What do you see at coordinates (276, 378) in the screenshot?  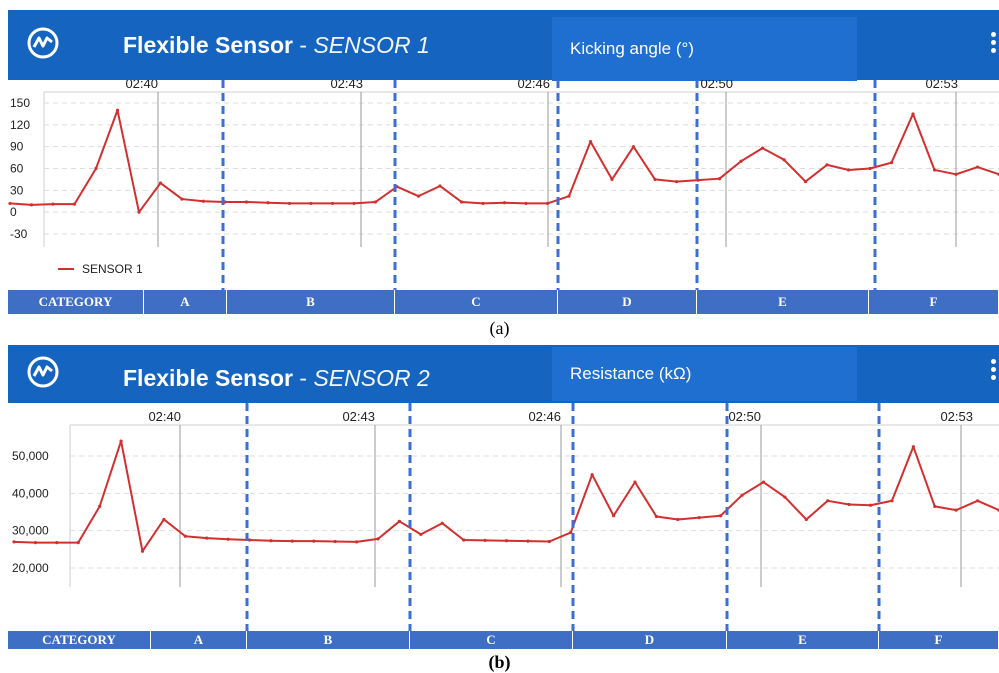 I see `app-title: Flexible Sensor - SENSOR 2` at bounding box center [276, 378].